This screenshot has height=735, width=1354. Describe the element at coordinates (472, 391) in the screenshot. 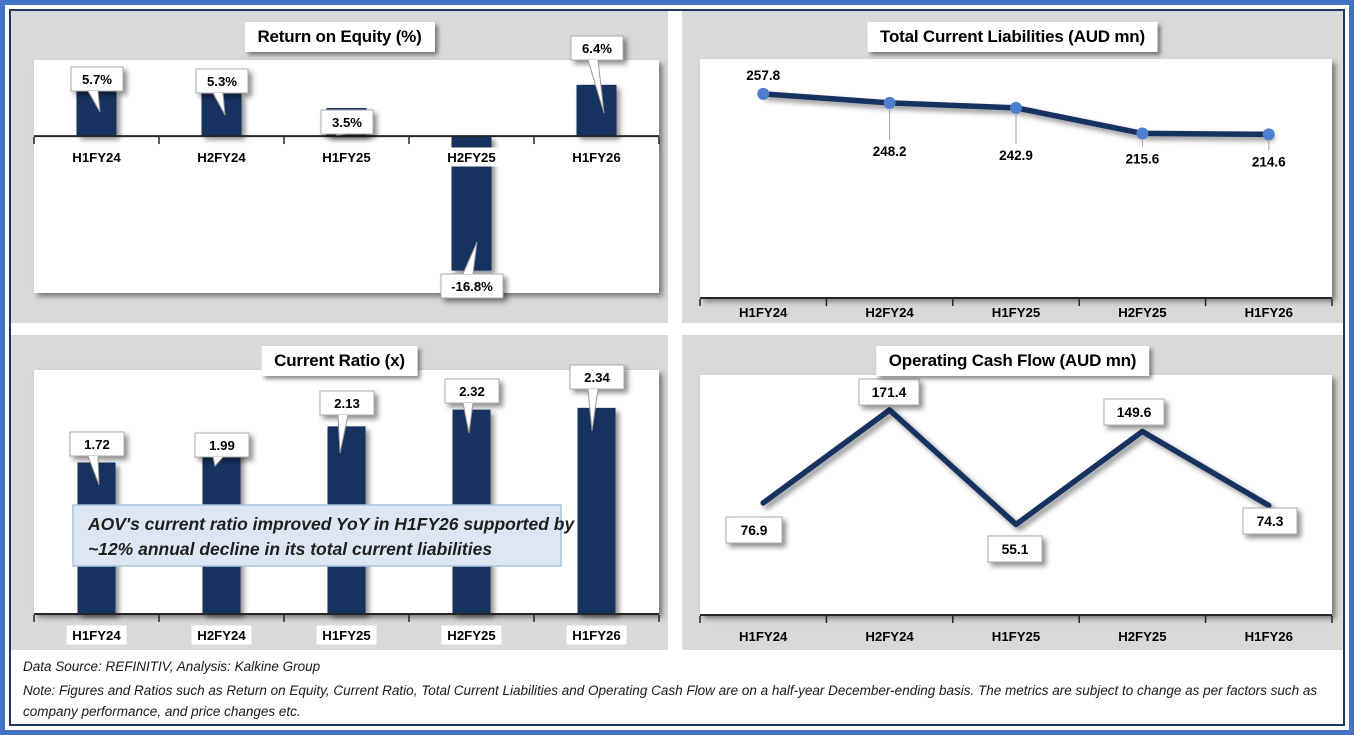

I see `svg-text: 2.32` at that location.